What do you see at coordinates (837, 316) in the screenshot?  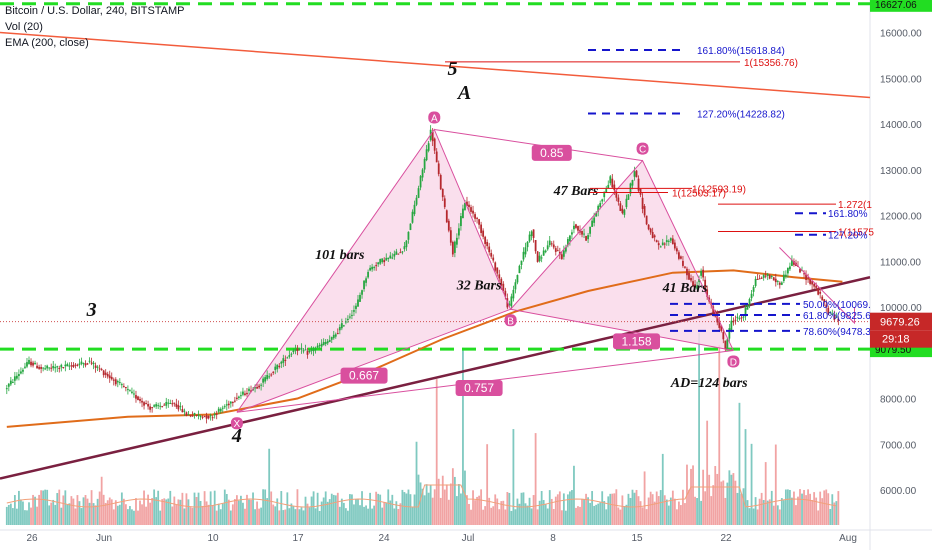 I see `fib-level-label: 61.80%(9825.6` at bounding box center [837, 316].